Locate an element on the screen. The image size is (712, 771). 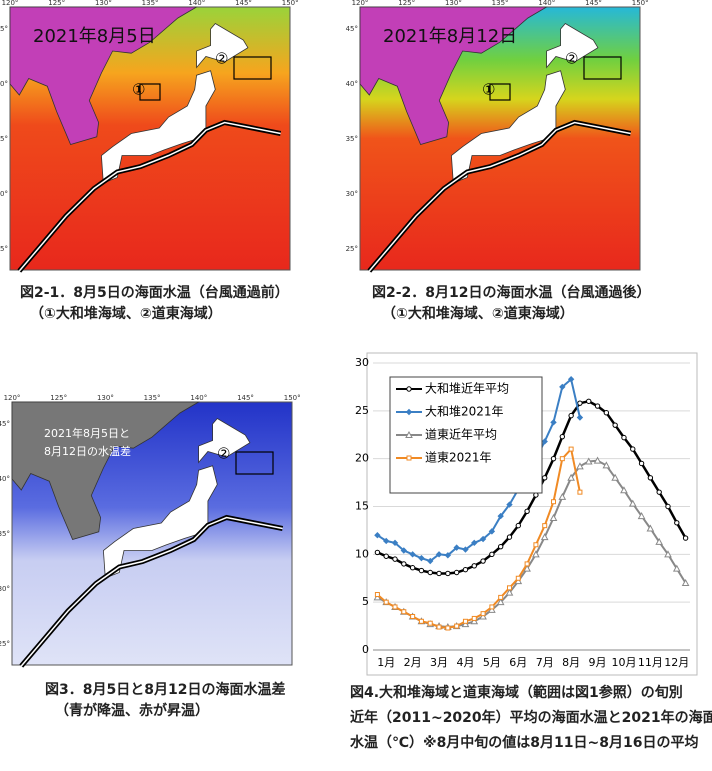
caption: （青が降温、赤が昇温） is located at coordinates (132, 710).